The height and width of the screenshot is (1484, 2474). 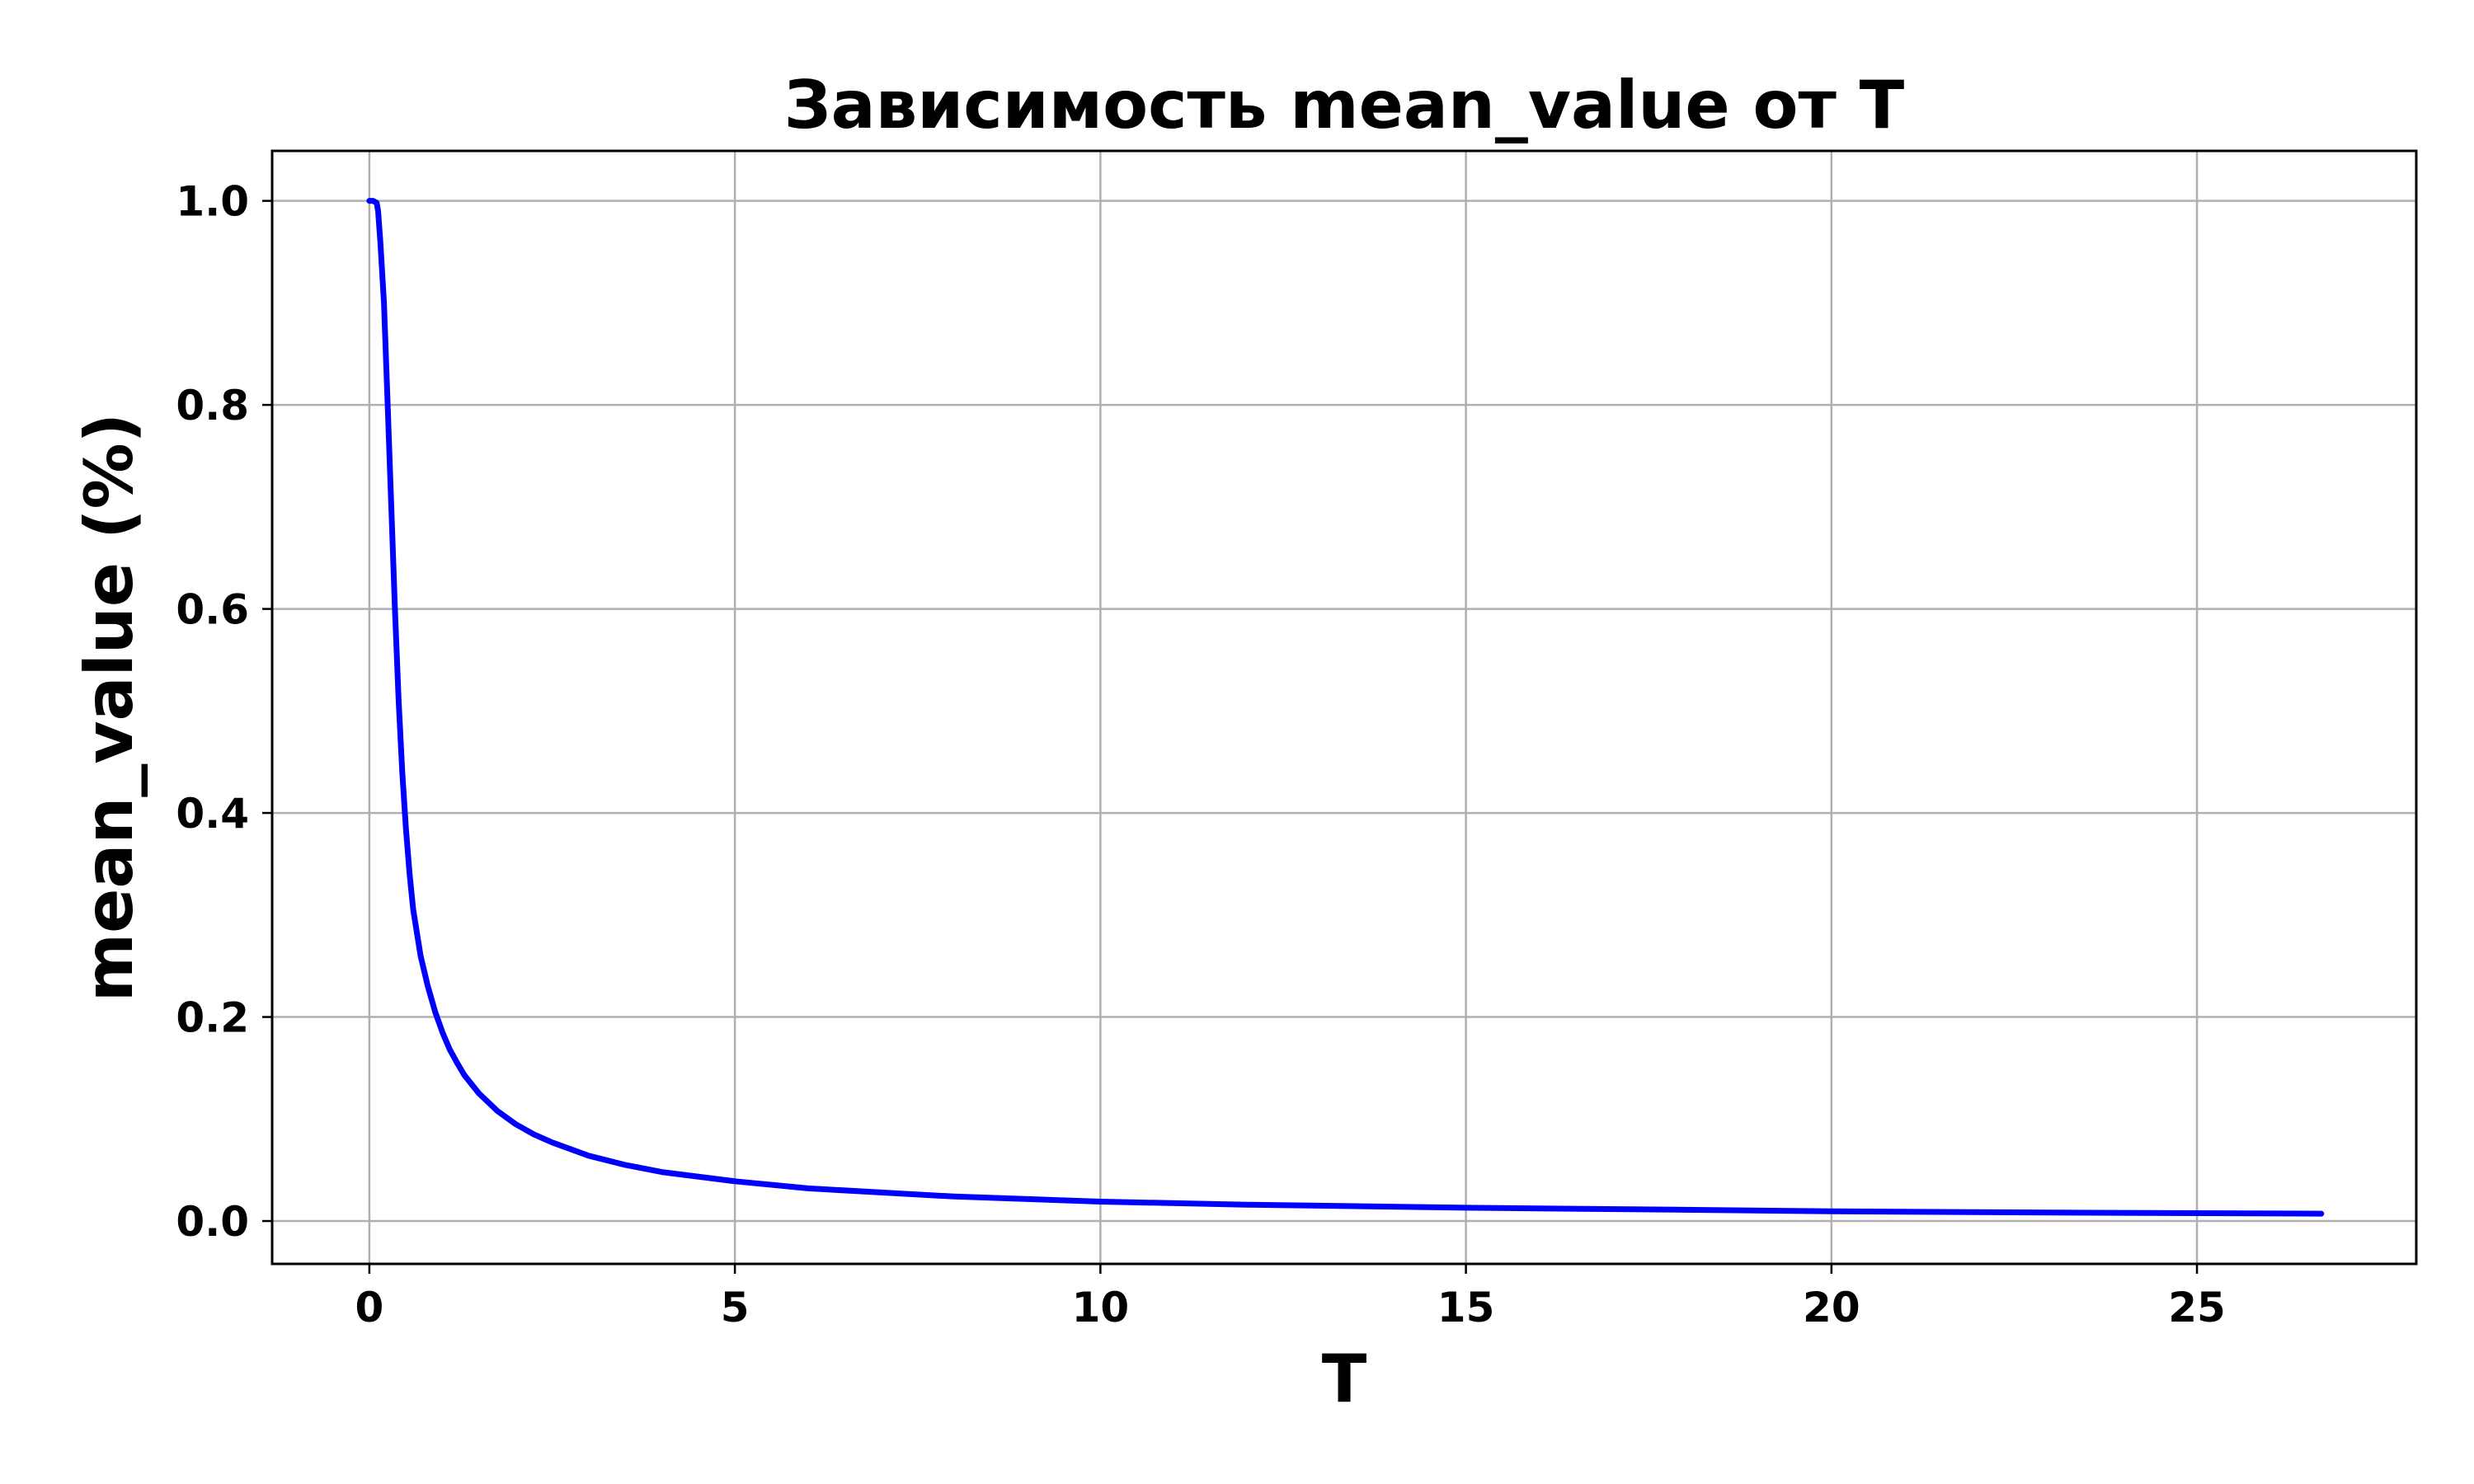 I want to click on y-tick-label: 1.0, so click(x=212, y=202).